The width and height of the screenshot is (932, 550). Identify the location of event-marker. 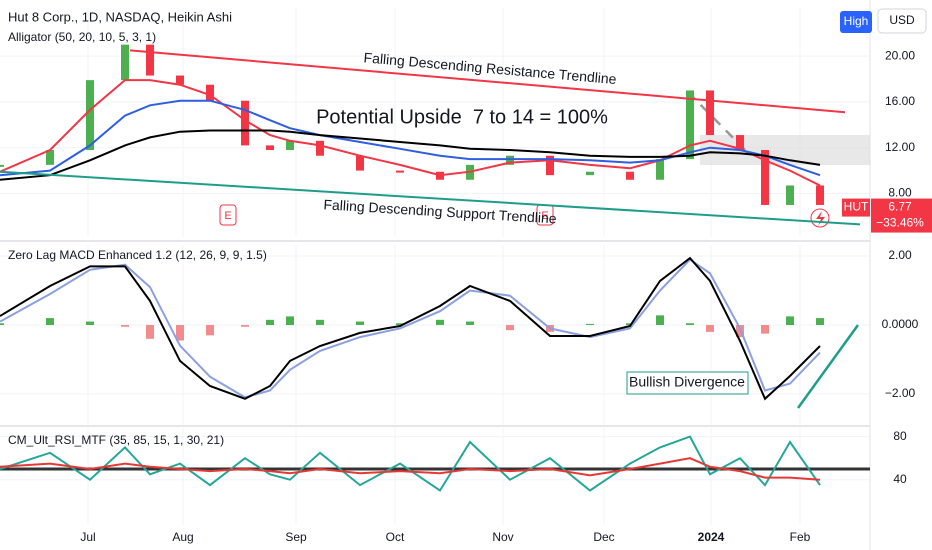
(228, 215).